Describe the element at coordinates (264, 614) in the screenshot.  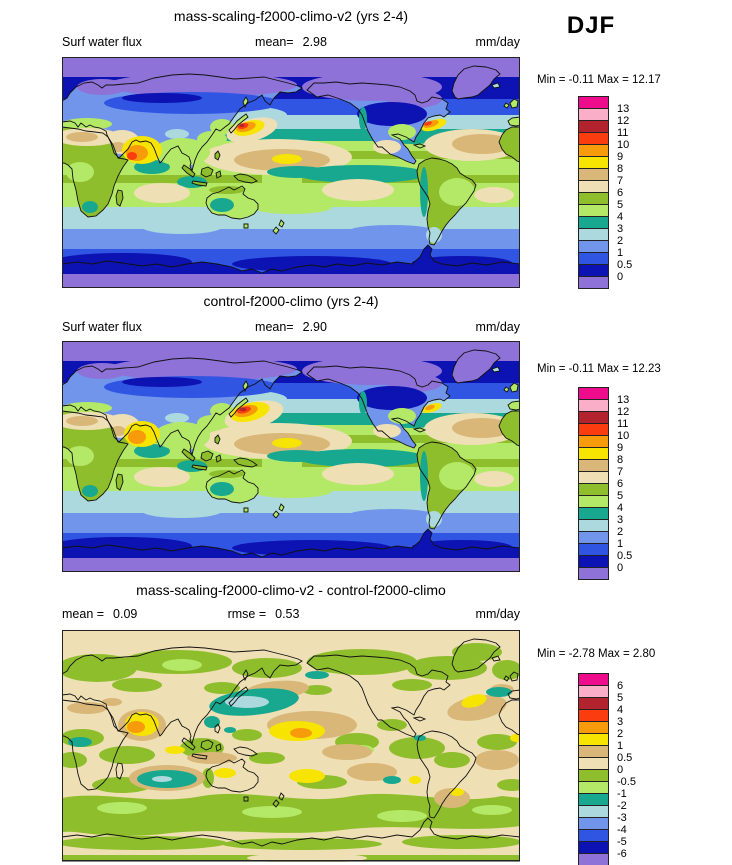
I see `panel3-rmse: rmse = 0.53` at that location.